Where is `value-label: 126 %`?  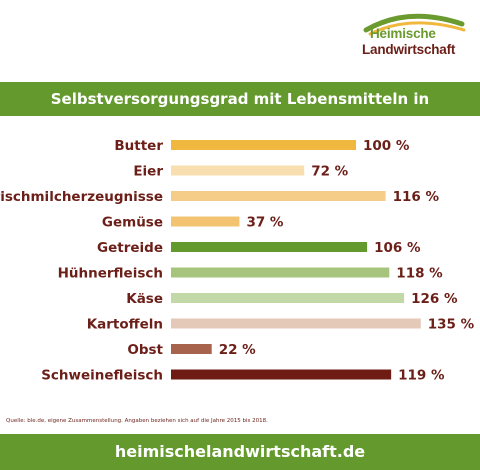
value-label: 126 % is located at coordinates (434, 299).